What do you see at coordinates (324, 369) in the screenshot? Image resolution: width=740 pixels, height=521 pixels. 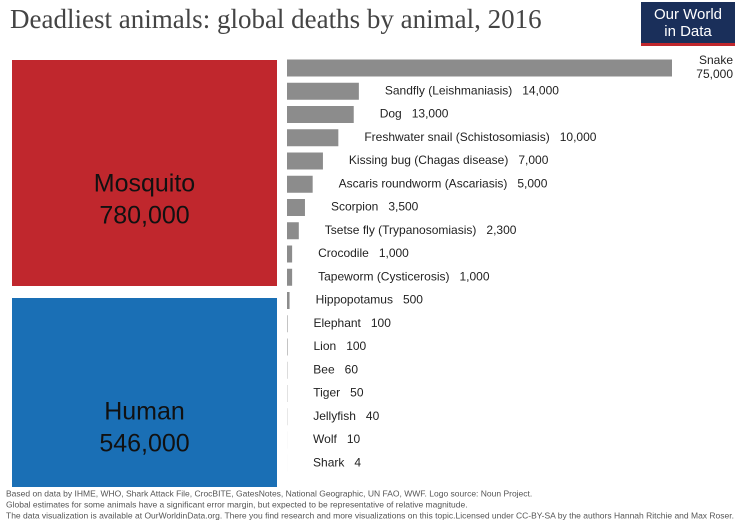 I see `category-label: Bee` at bounding box center [324, 369].